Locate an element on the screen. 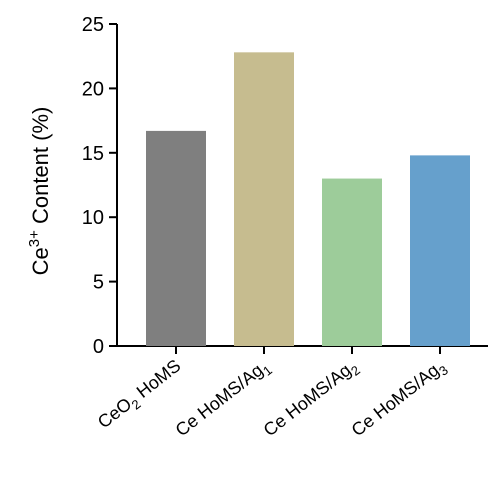  x-tick-label: Ce HoMS/Ag2 is located at coordinates (311, 399).